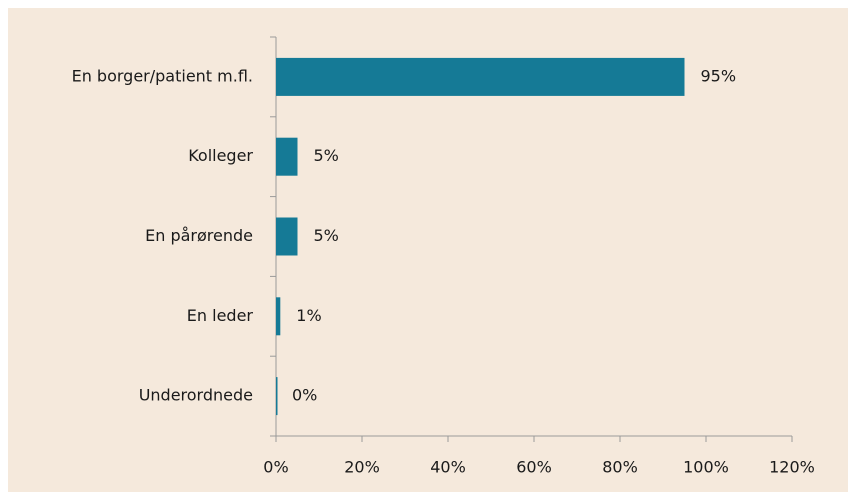 Image resolution: width=856 pixels, height=500 pixels. What do you see at coordinates (199, 235) in the screenshot?
I see `y-tick-label: En pårørende` at bounding box center [199, 235].